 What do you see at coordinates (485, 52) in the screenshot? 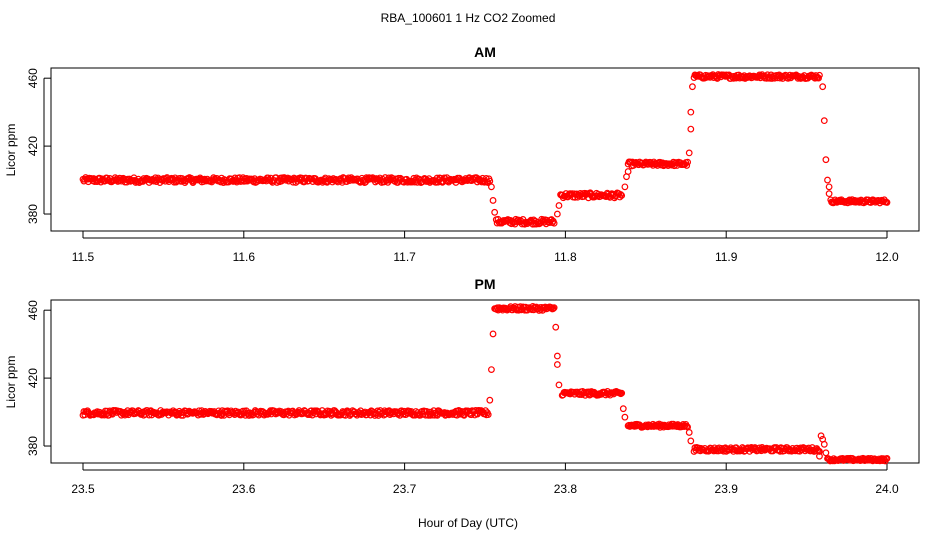
I see `panel-title: AM` at bounding box center [485, 52].